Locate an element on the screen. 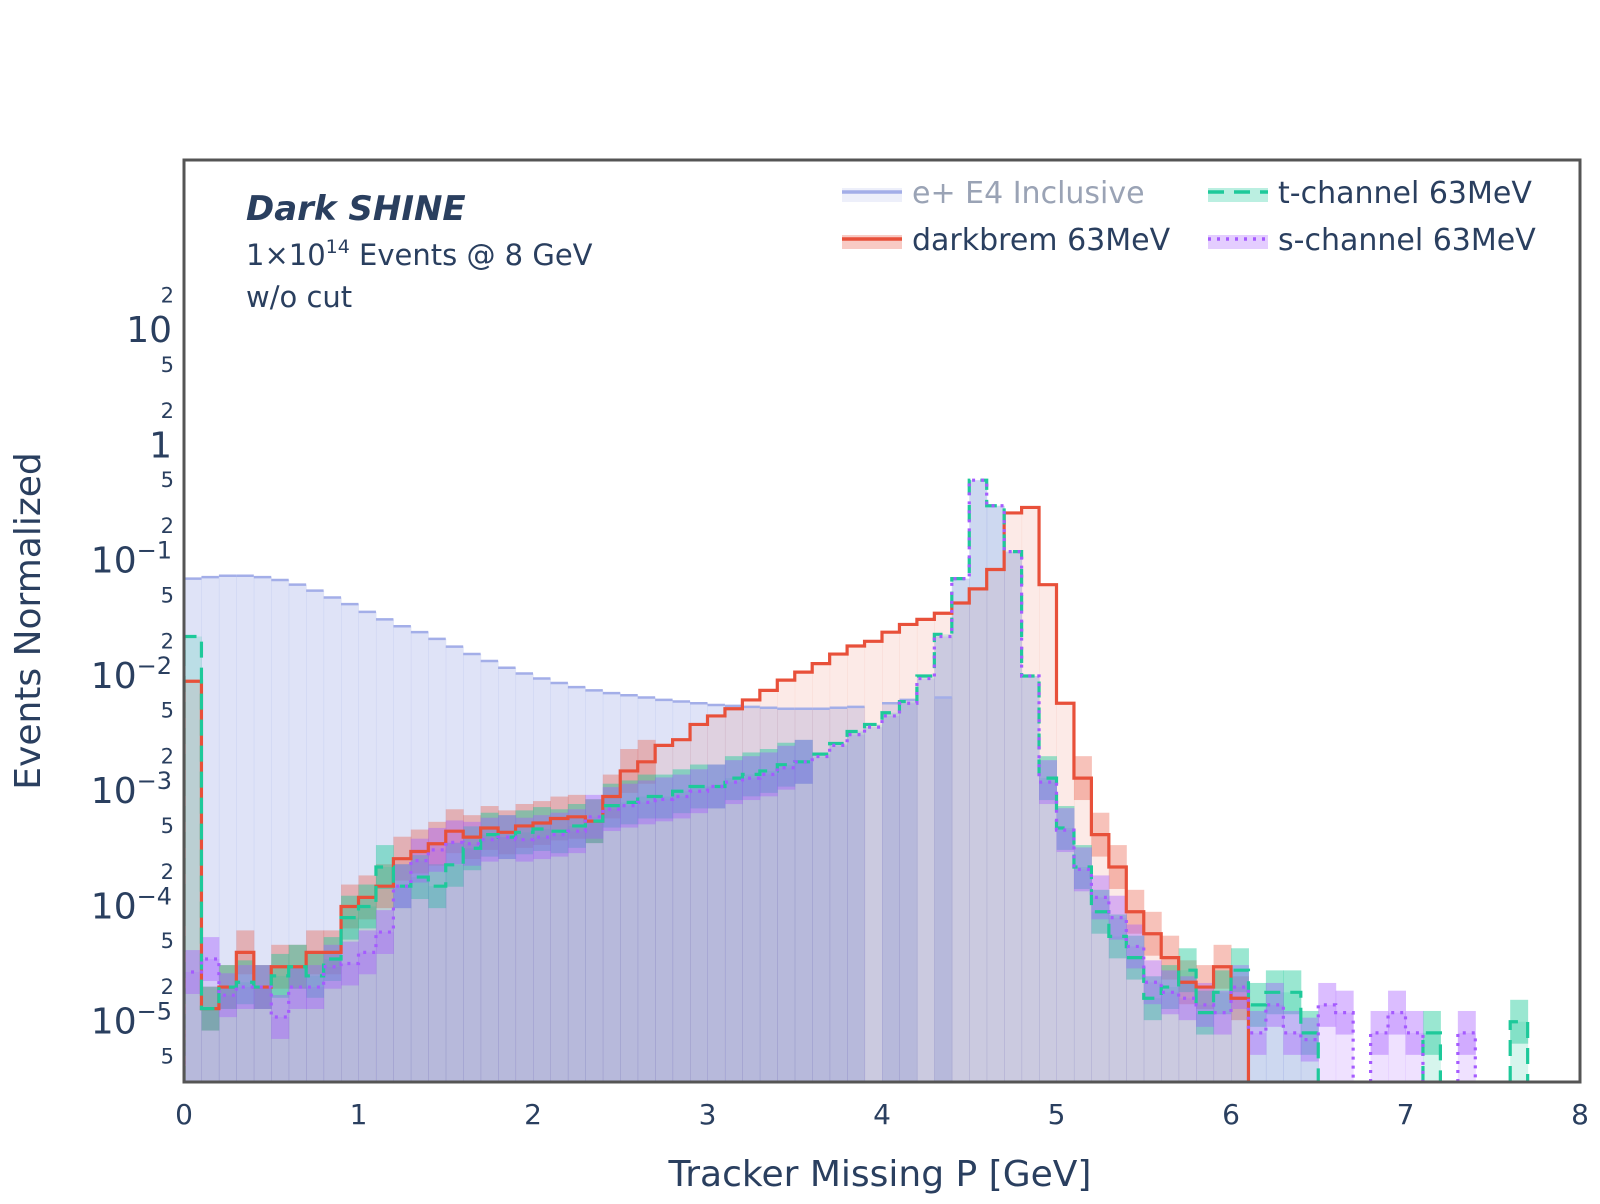 The height and width of the screenshot is (1204, 1600). legend-item-3: s-channel 63MeV is located at coordinates (1372, 240).